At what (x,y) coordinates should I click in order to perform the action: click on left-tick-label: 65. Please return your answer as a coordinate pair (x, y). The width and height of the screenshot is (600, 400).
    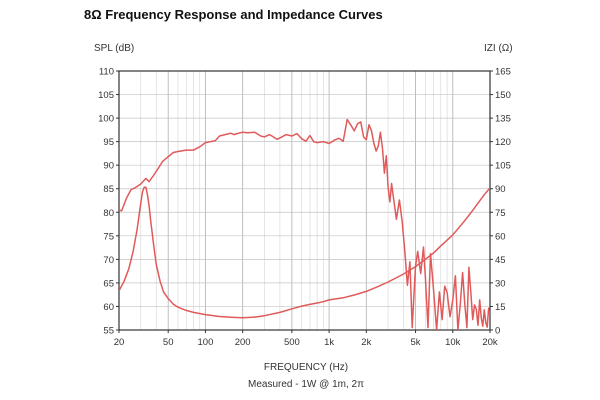
    Looking at the image, I should click on (108, 283).